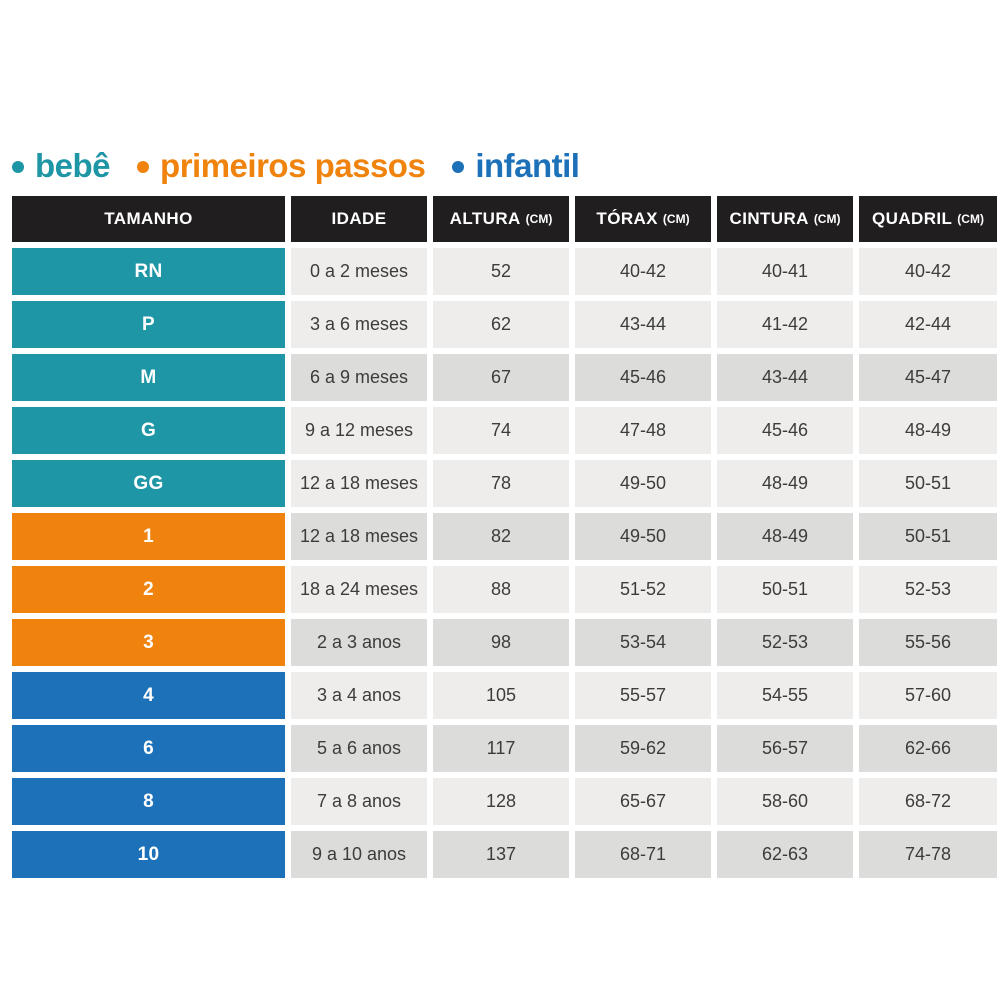  What do you see at coordinates (148, 748) in the screenshot?
I see `size-cell-6: 6` at bounding box center [148, 748].